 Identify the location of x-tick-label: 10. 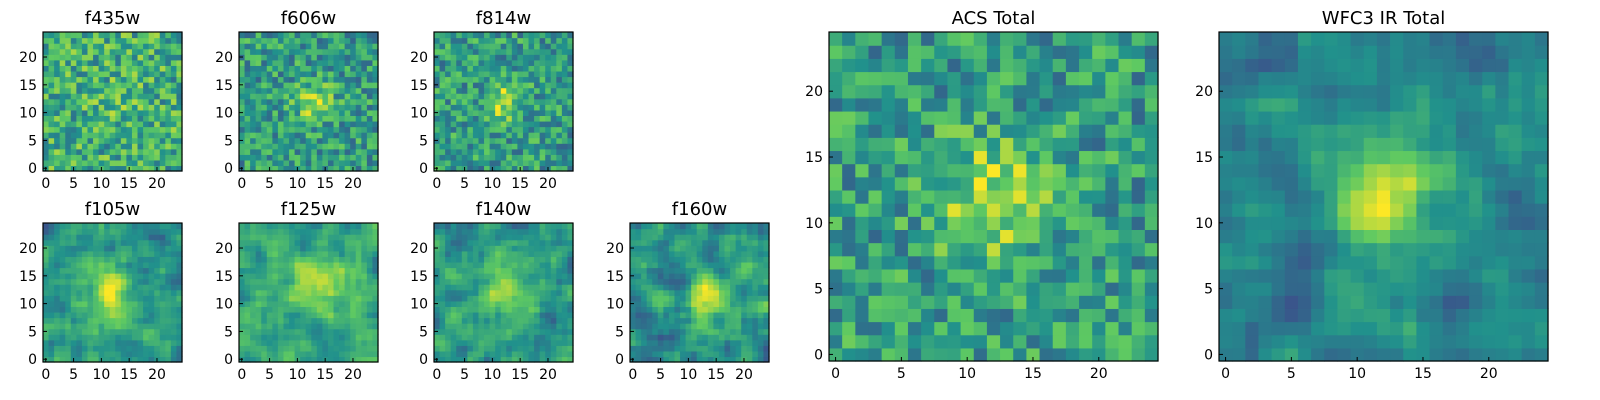
(492, 375).